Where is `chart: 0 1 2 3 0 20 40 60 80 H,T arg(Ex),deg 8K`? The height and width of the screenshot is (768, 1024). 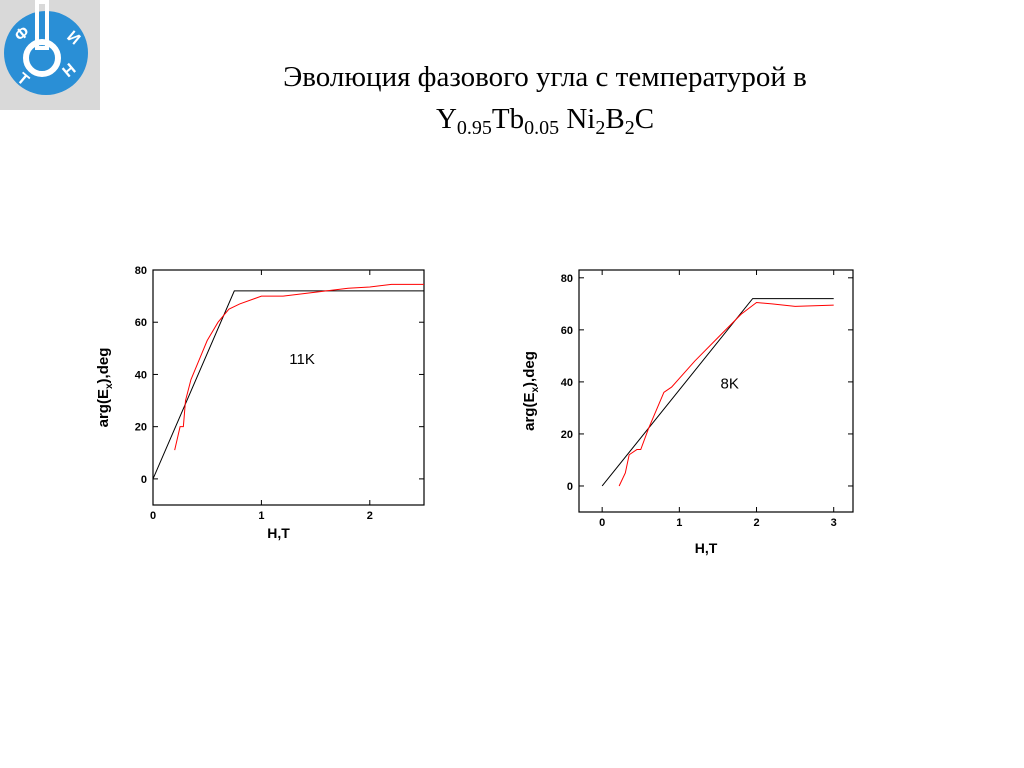 chart: 0 1 2 3 0 20 40 60 80 H,T arg(Ex),deg 8K is located at coordinates (687, 412).